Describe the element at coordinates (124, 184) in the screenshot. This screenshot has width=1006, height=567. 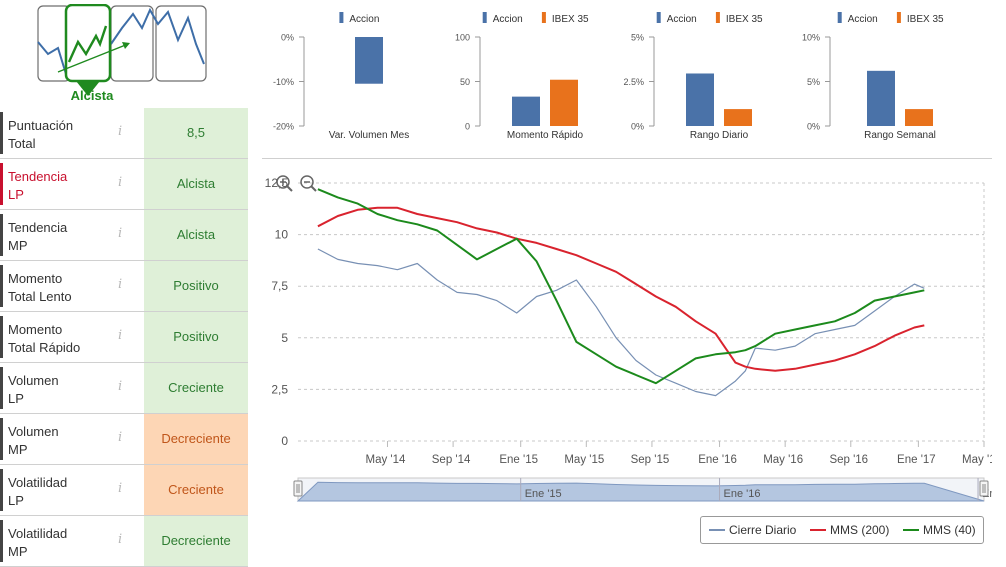
I see `indicator-row: Tendencia LP i Alcista` at that location.